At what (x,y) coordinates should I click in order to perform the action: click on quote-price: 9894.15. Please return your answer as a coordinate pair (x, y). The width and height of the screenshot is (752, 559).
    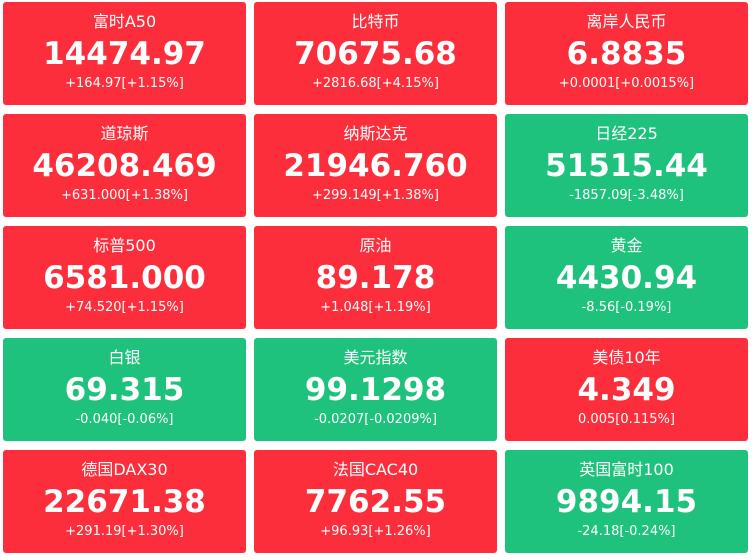
    Looking at the image, I should click on (626, 502).